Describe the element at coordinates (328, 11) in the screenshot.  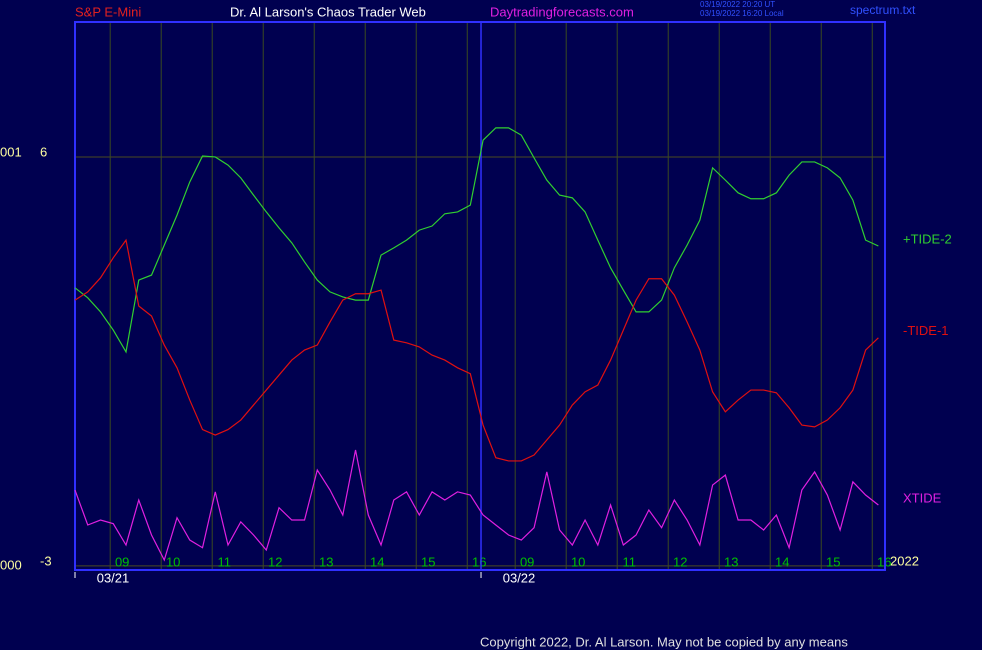
I see `chart-title: Dr. Al Larson's Chaos Trader Web` at that location.